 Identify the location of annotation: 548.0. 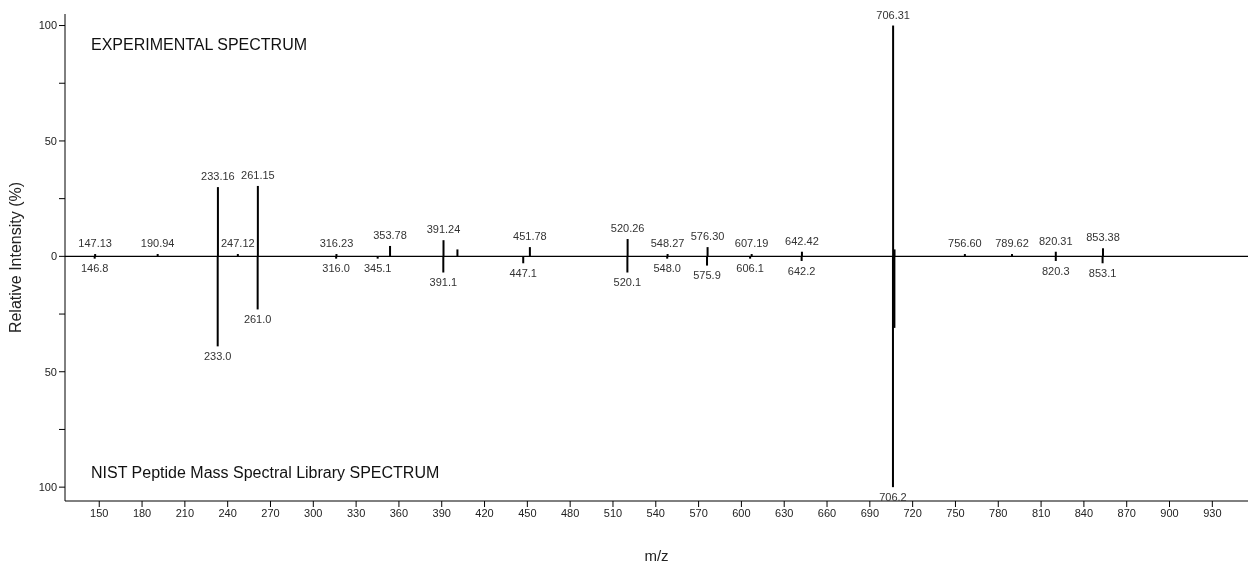
(667, 268).